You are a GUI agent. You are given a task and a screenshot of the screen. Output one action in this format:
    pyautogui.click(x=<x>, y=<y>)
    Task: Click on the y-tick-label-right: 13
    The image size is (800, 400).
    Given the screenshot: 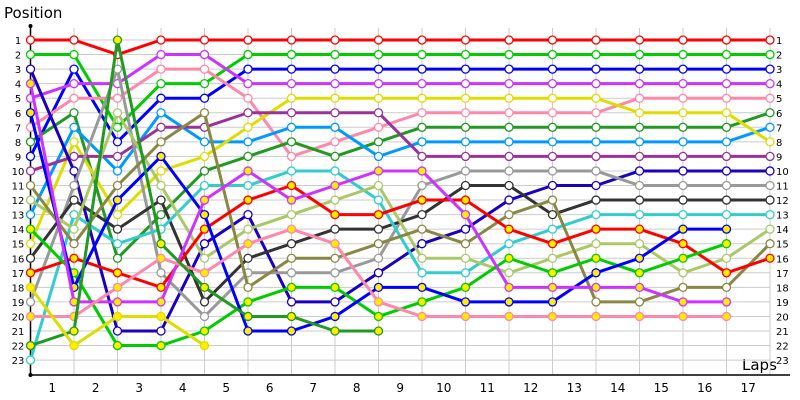 What is the action you would take?
    pyautogui.click(x=782, y=216)
    